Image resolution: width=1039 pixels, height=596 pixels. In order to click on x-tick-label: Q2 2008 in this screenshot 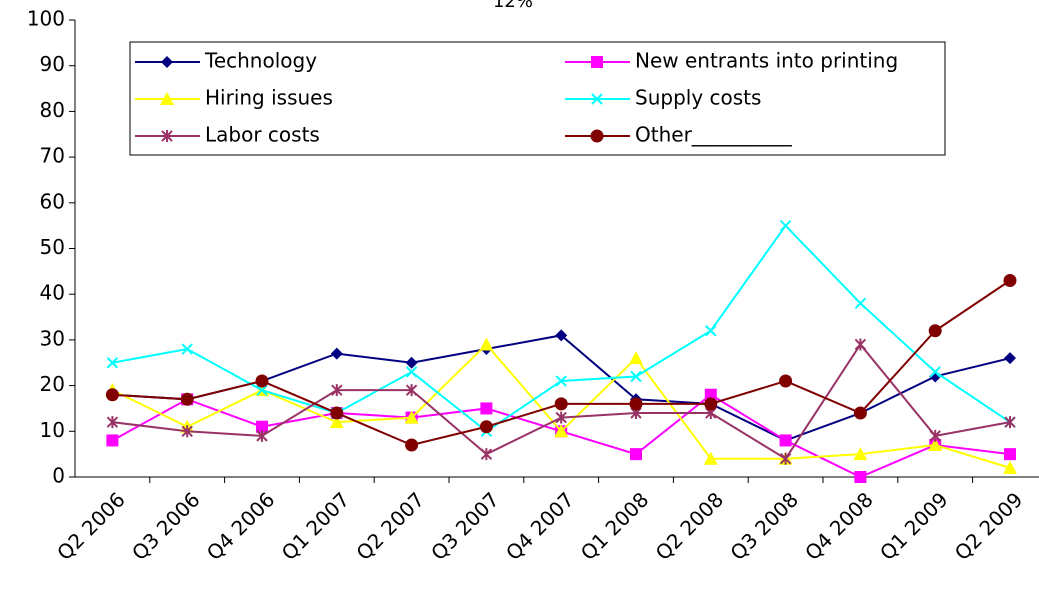, I will do `click(690, 526)`.